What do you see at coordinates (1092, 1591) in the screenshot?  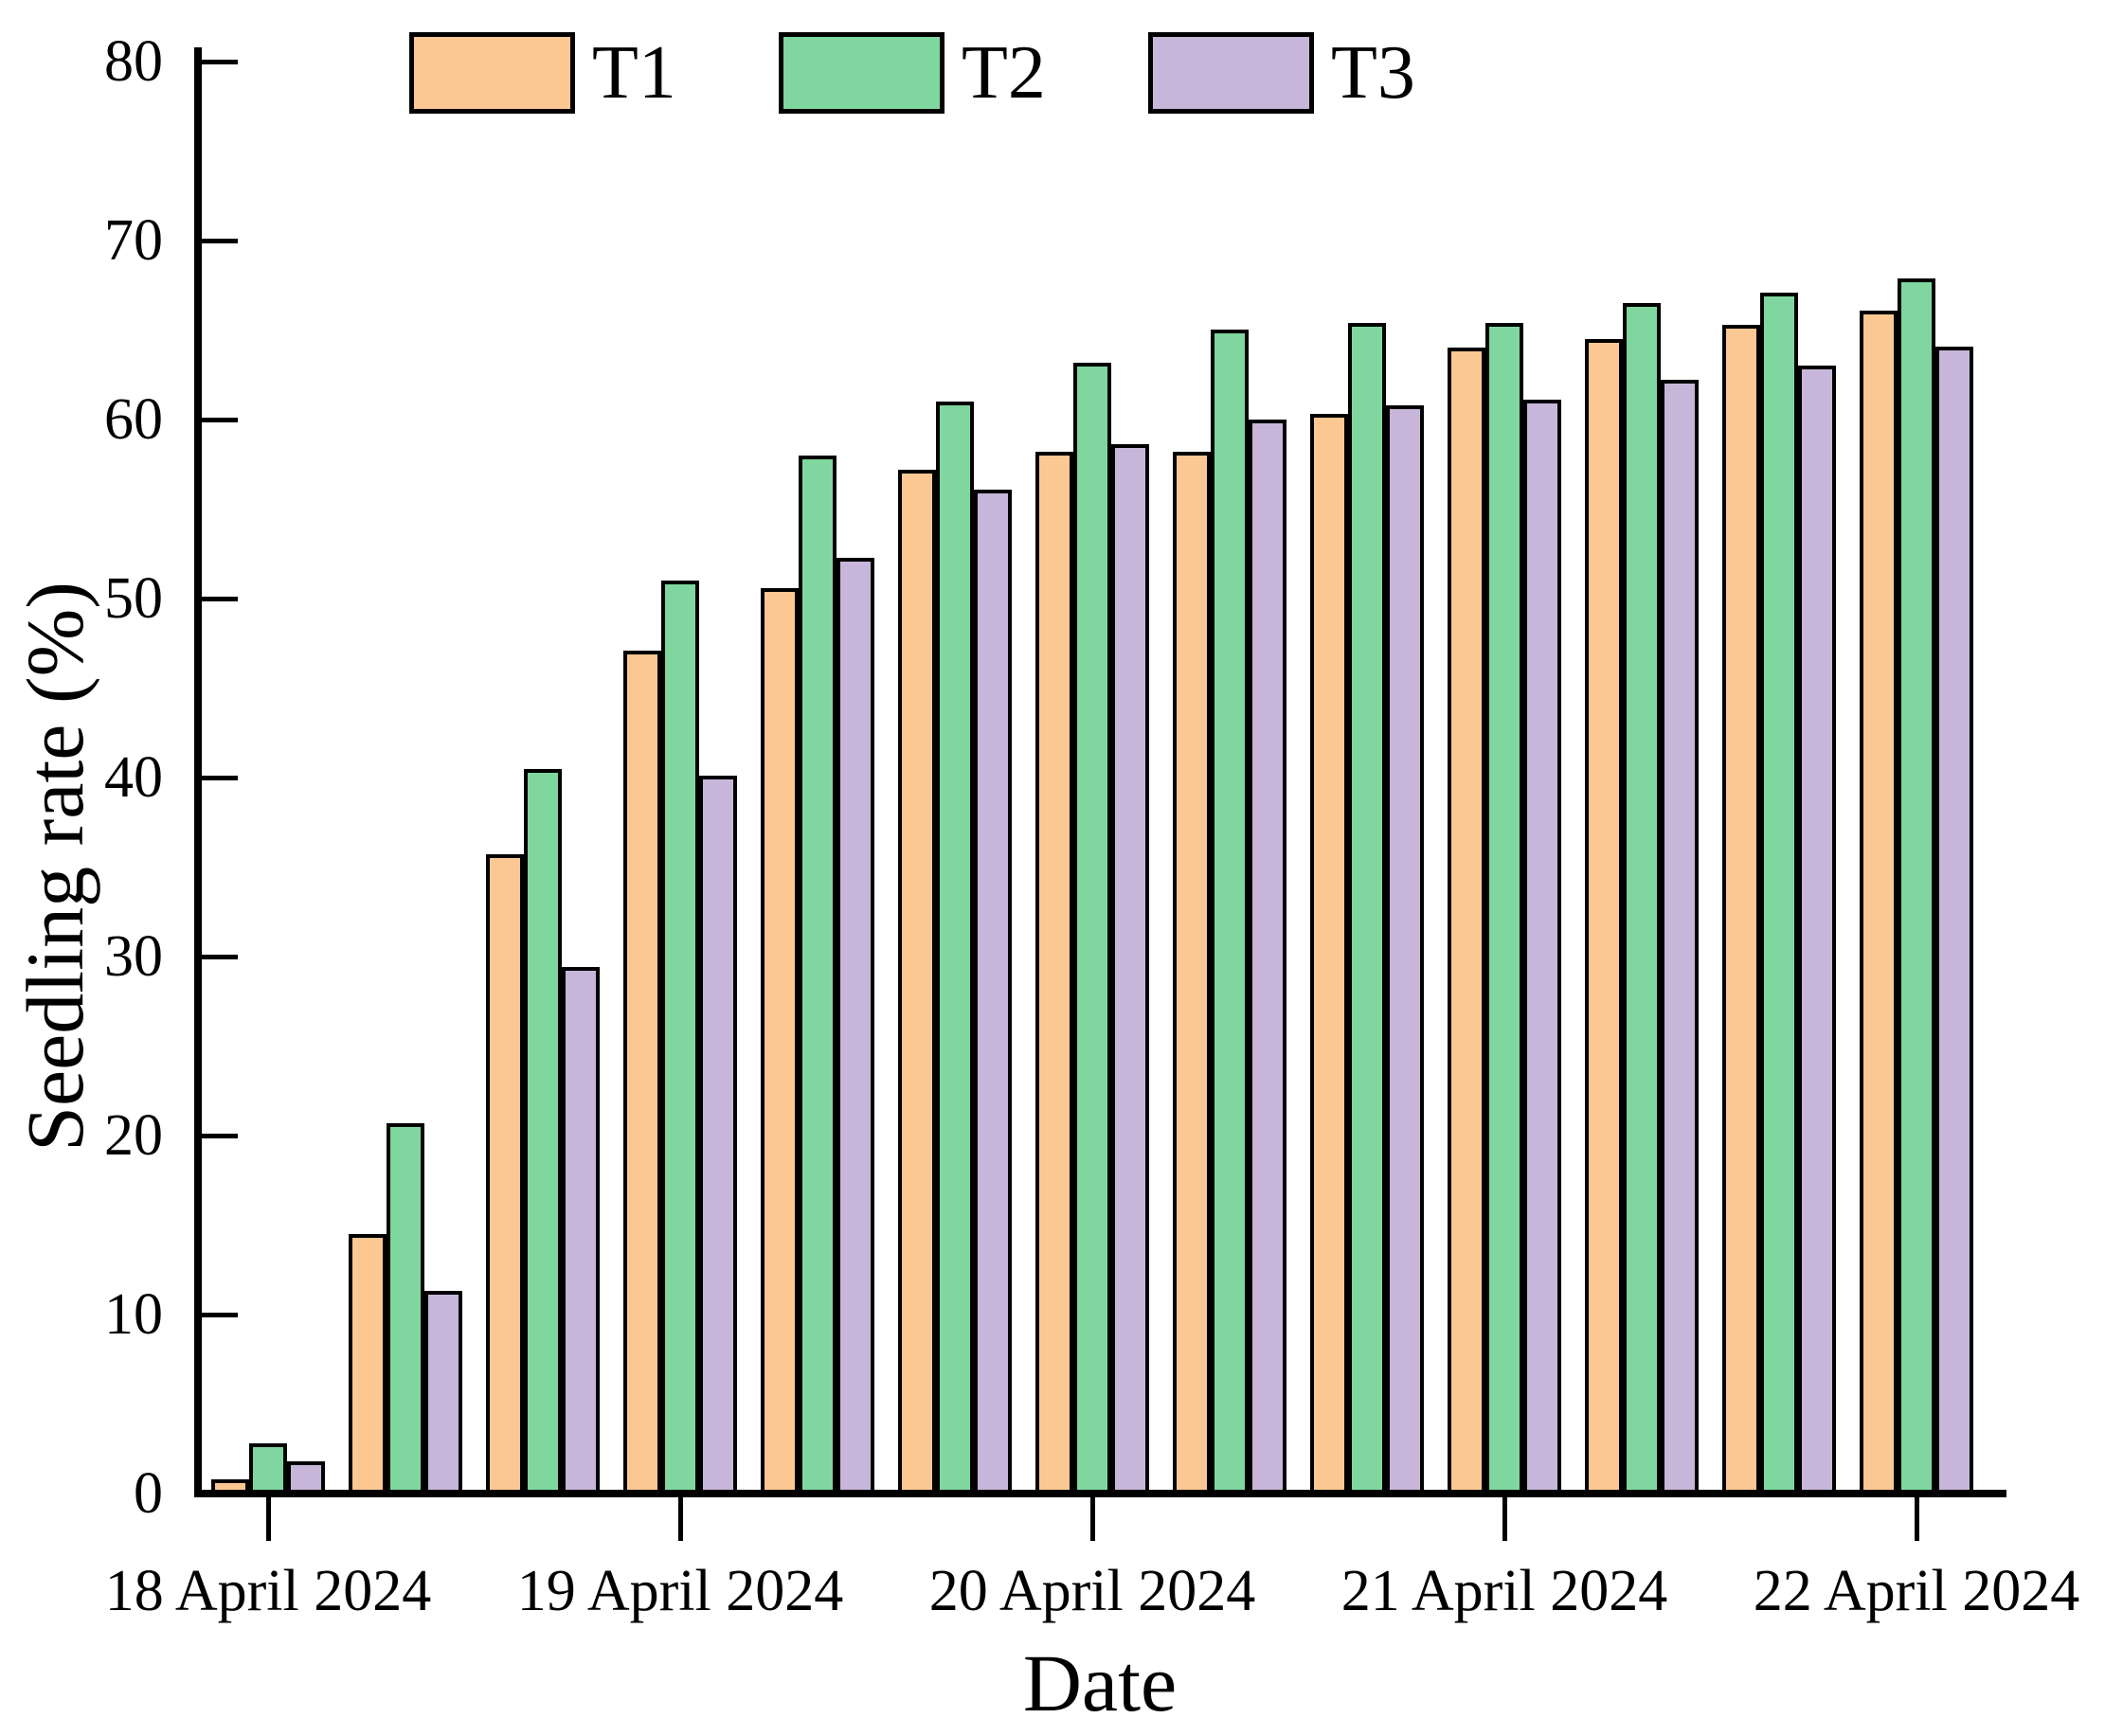 I see `x-tick-label-6: 20 April 2024` at bounding box center [1092, 1591].